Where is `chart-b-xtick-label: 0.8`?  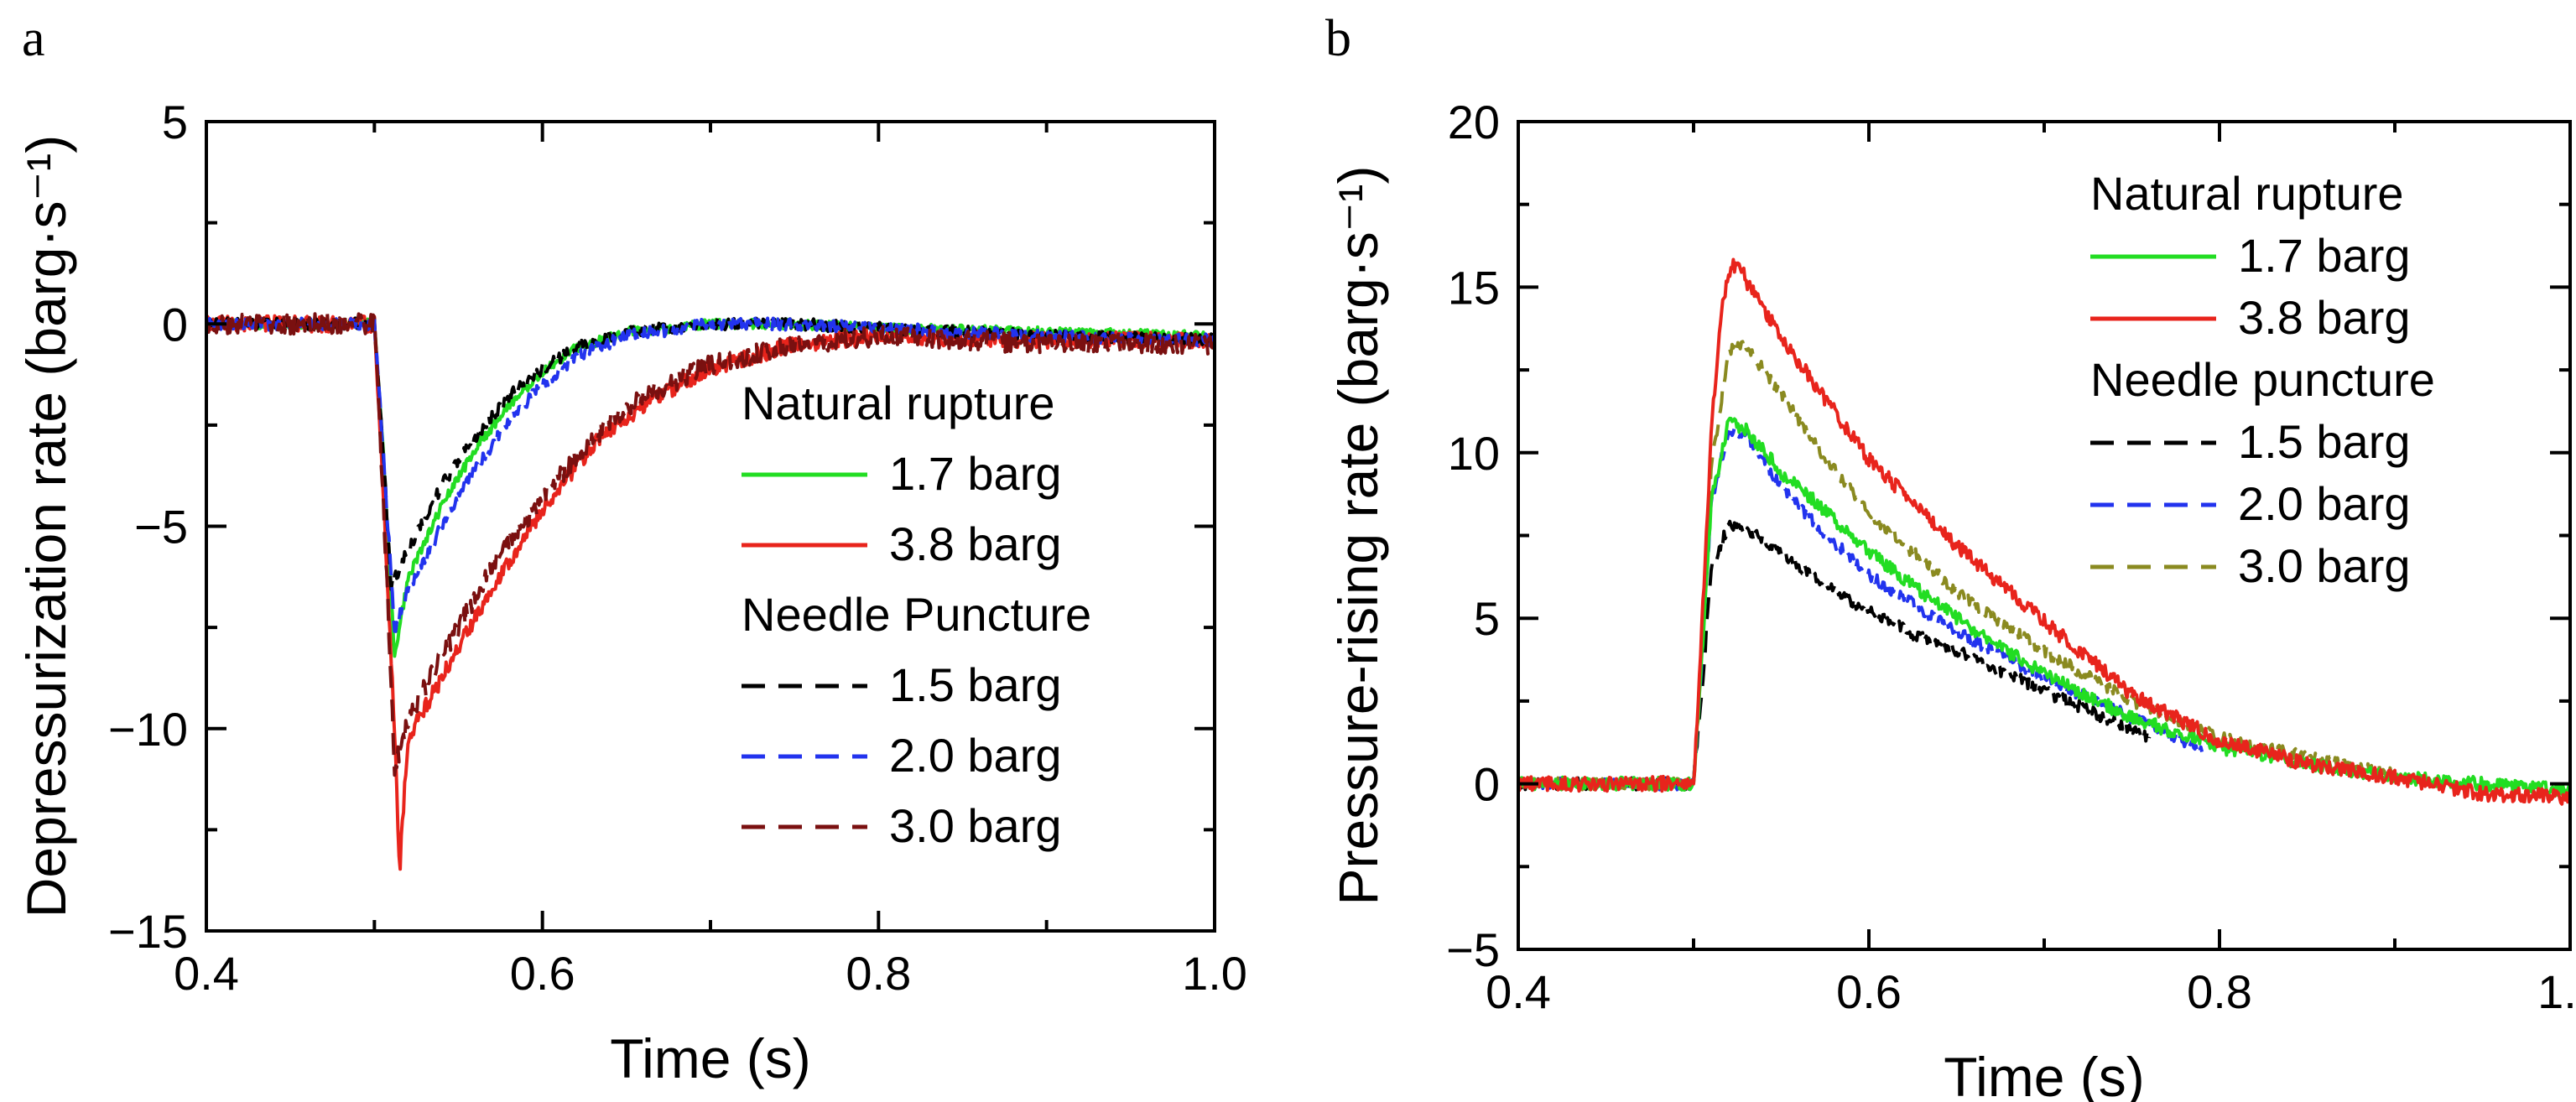 chart-b-xtick-label: 0.8 is located at coordinates (2219, 991).